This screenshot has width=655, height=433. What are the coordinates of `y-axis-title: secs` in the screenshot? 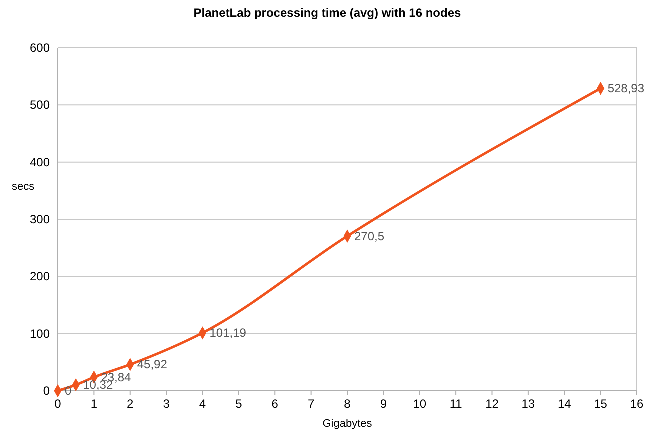 It's located at (24, 187).